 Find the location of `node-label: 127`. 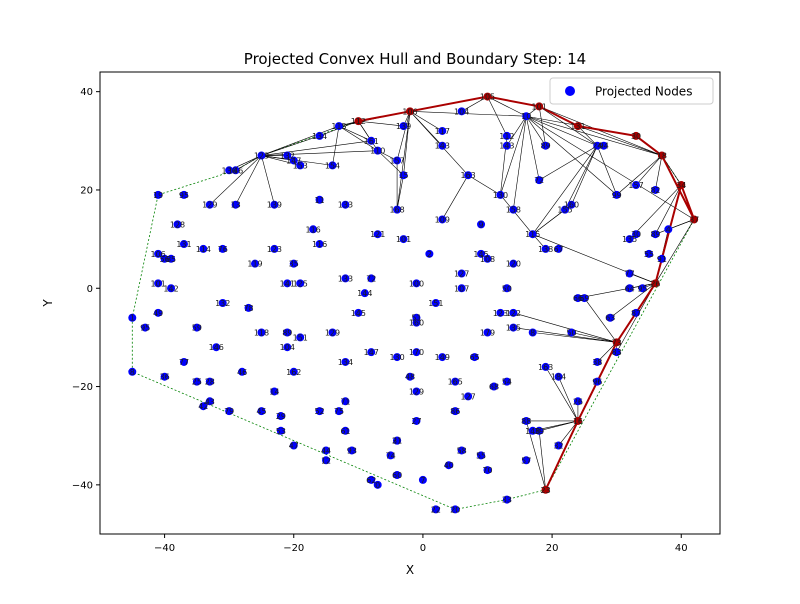

node-label: 127 is located at coordinates (467, 396).